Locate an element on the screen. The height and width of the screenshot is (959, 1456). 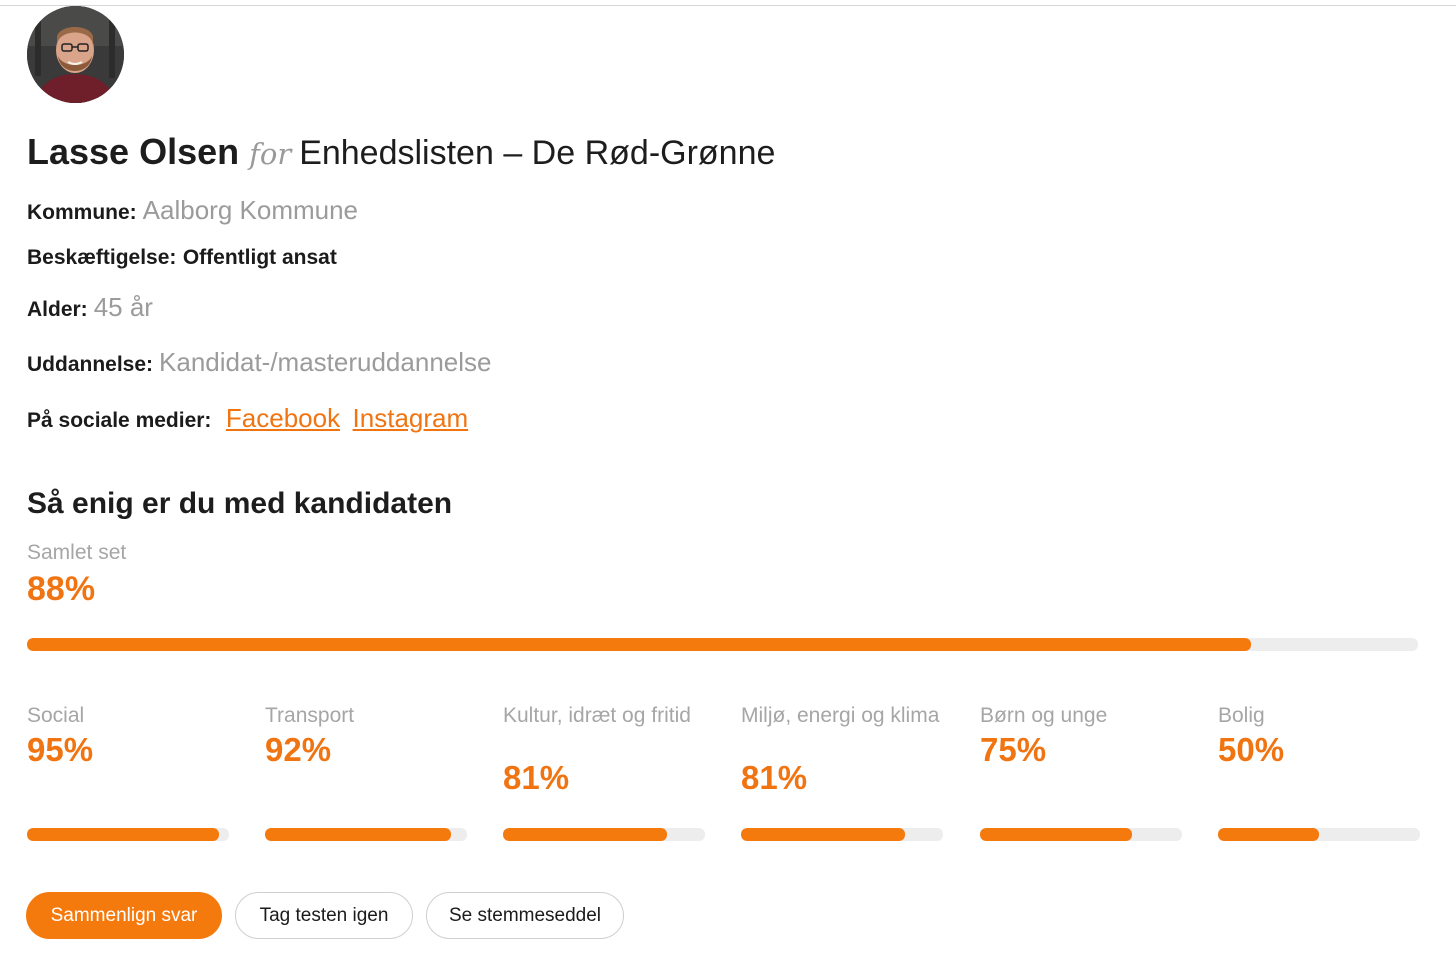
uddannelse-value: Kandidat-/masteruddannelse is located at coordinates (325, 362).